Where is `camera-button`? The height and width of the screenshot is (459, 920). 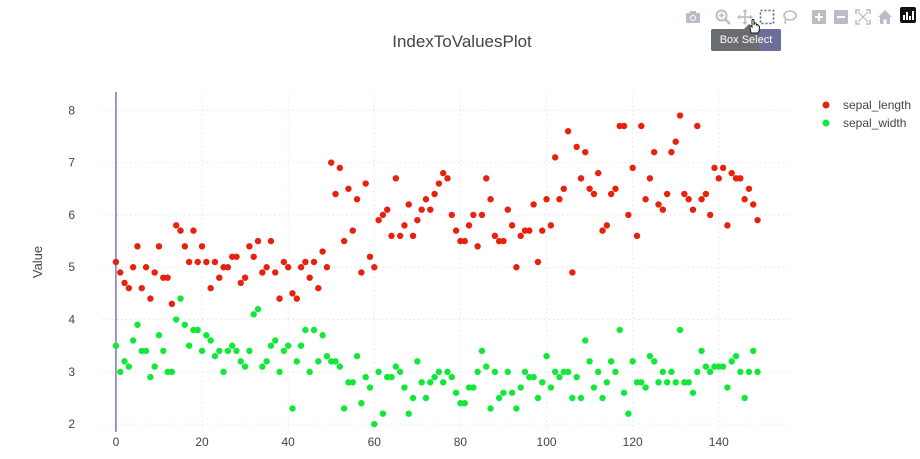
camera-button is located at coordinates (693, 17).